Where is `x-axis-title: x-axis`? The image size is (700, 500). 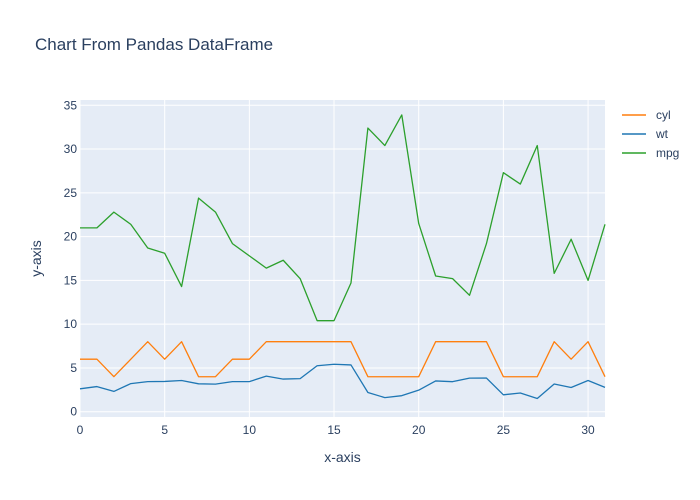 x-axis-title: x-axis is located at coordinates (342, 457).